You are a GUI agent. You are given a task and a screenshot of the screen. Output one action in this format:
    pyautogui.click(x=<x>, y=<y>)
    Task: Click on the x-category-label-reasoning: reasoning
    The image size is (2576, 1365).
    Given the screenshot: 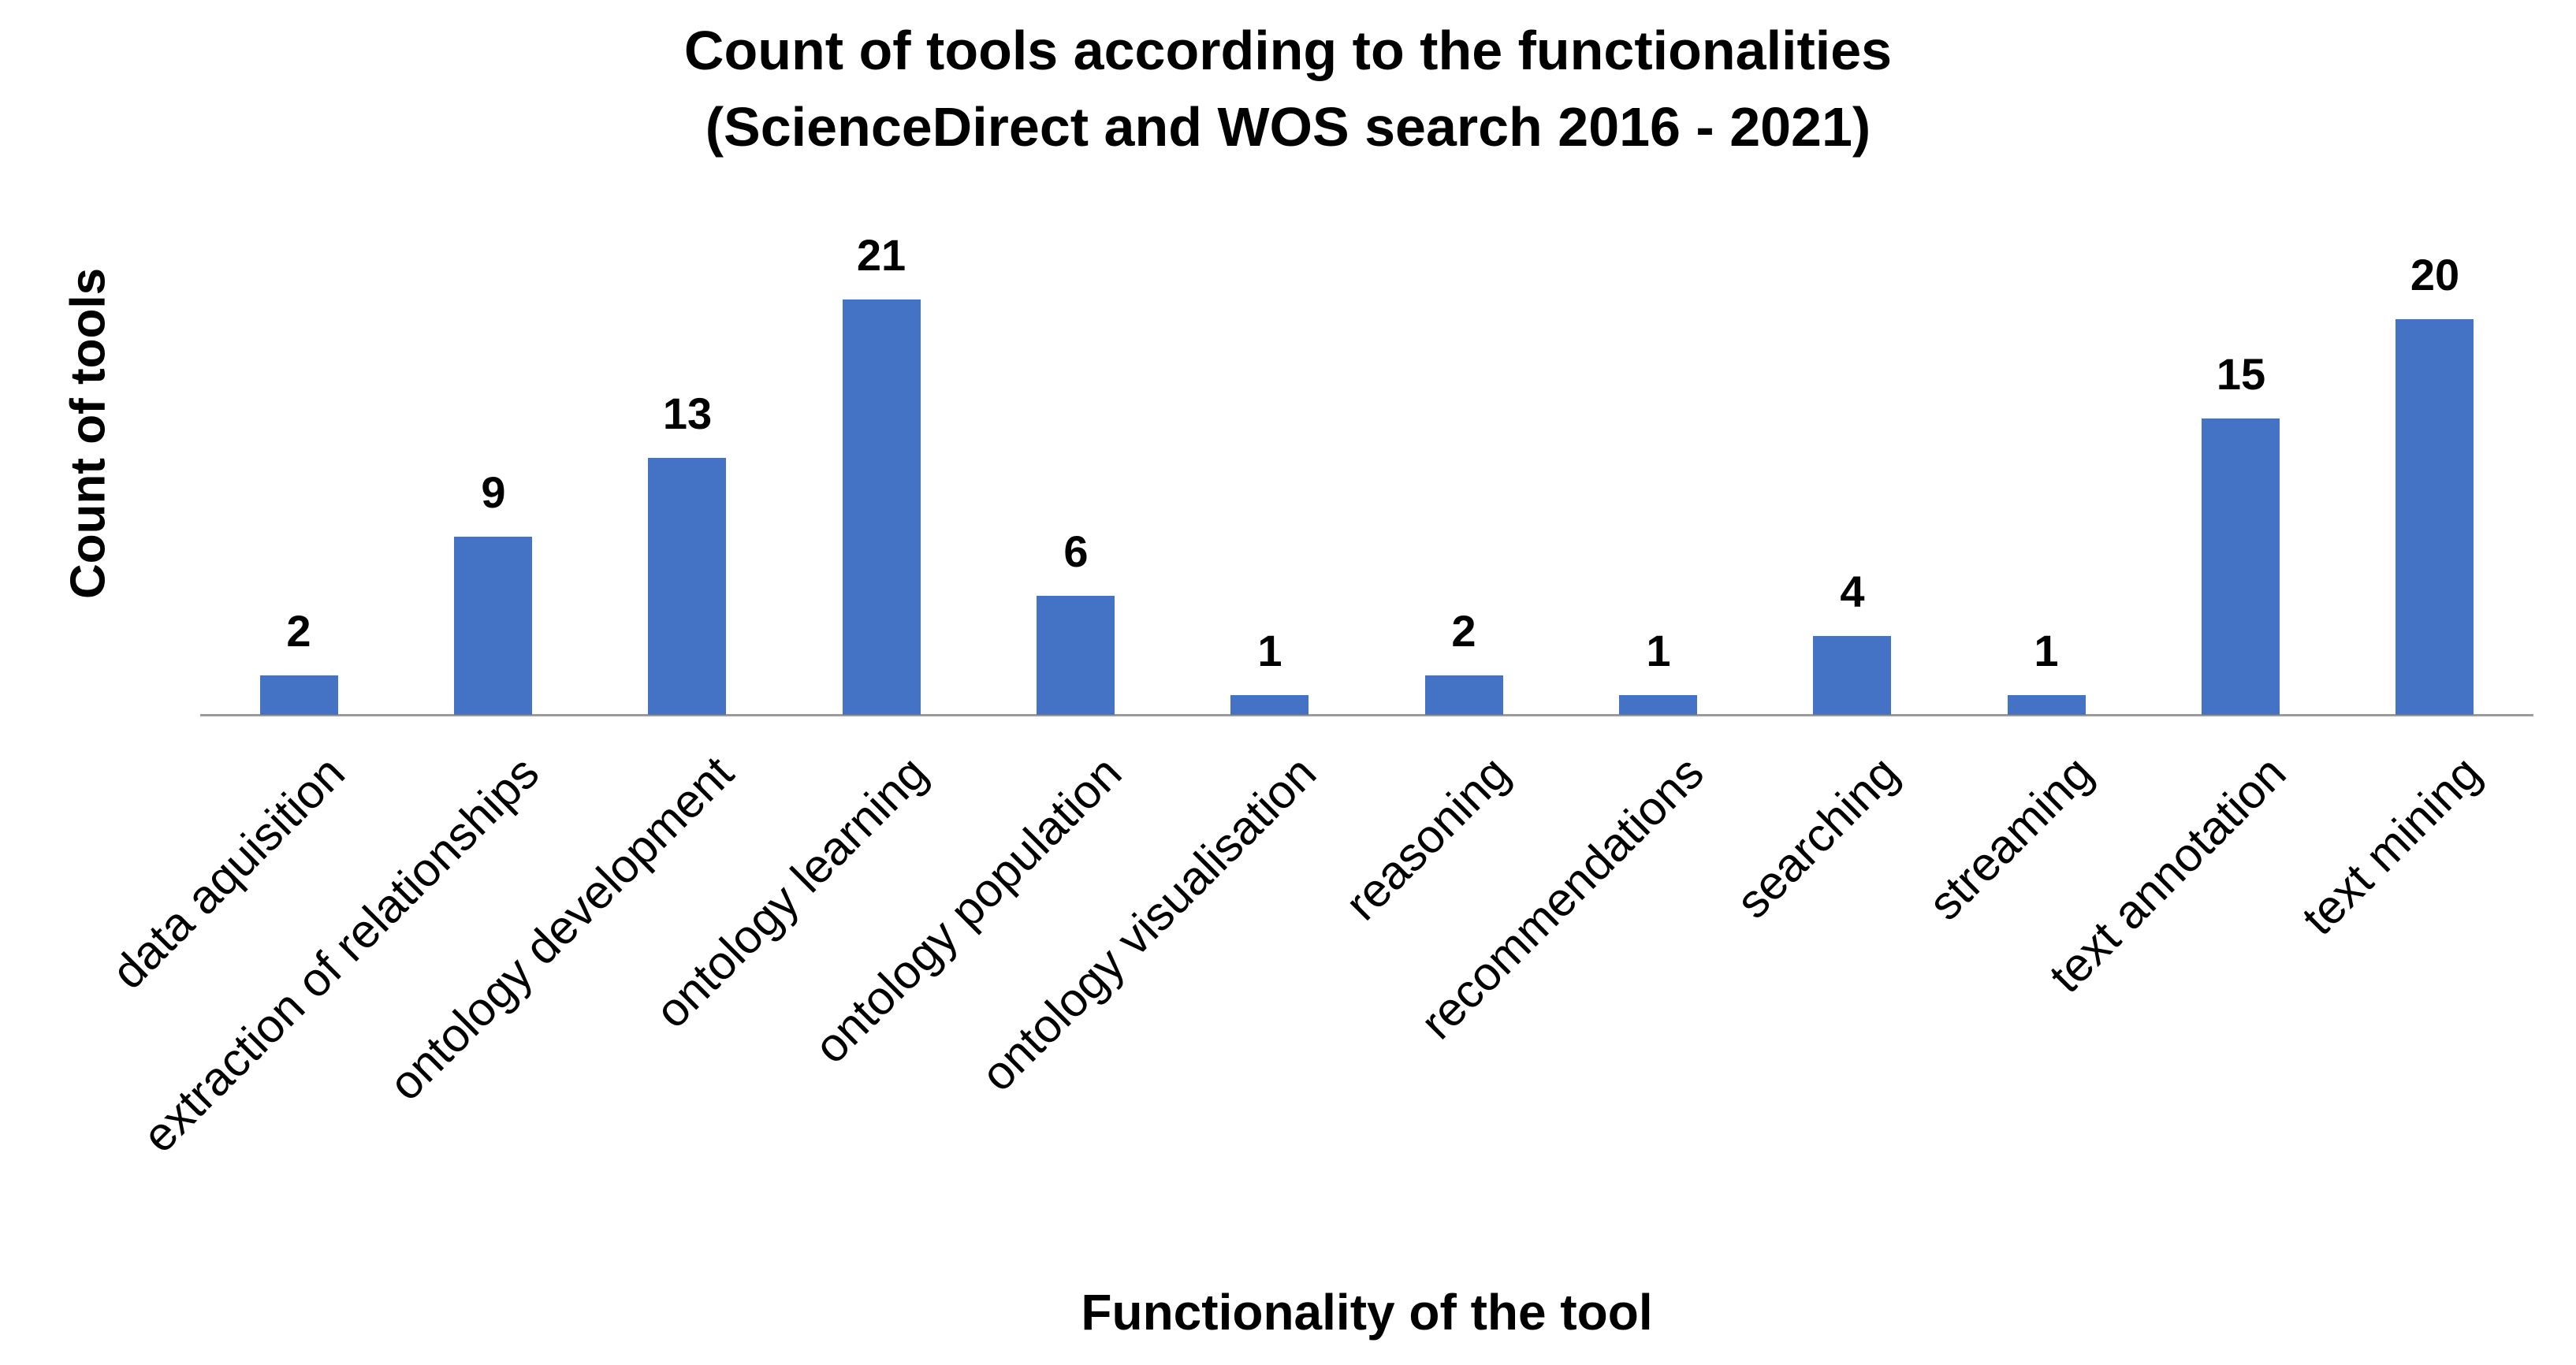 What is the action you would take?
    pyautogui.click(x=1427, y=838)
    